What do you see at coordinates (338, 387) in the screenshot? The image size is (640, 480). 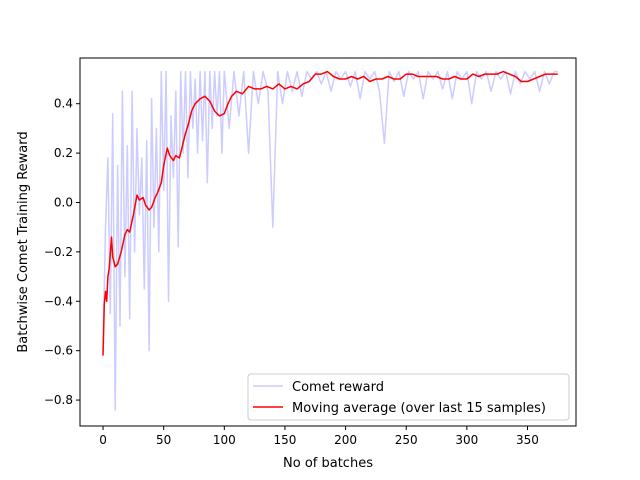 I see `legend-label-comet-reward: Comet reward` at bounding box center [338, 387].